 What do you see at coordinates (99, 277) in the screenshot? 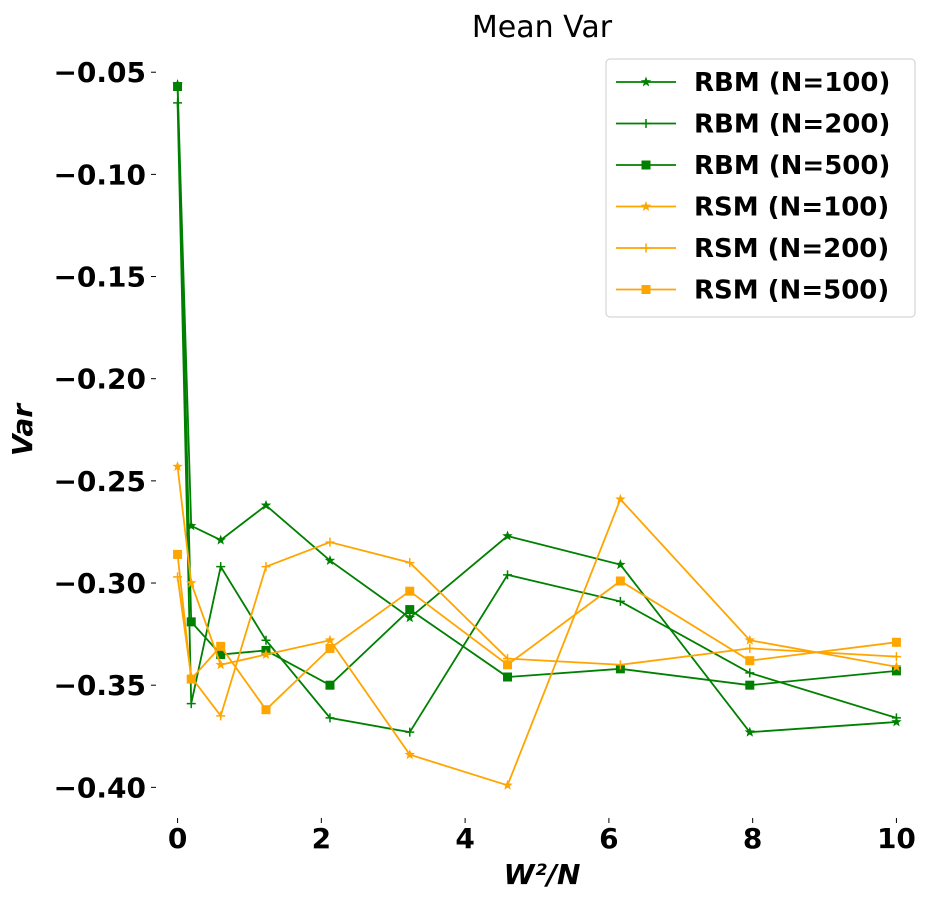
I see `y-tick-label: −0.15` at bounding box center [99, 277].